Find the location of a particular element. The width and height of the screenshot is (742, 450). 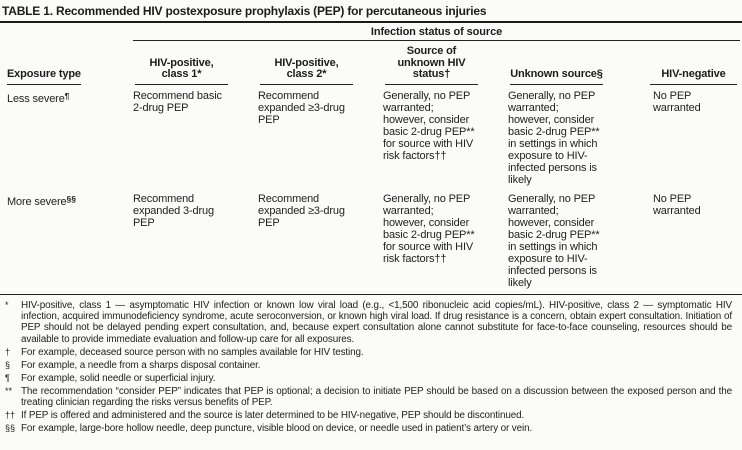

table-bottom-rule is located at coordinates (371, 294).